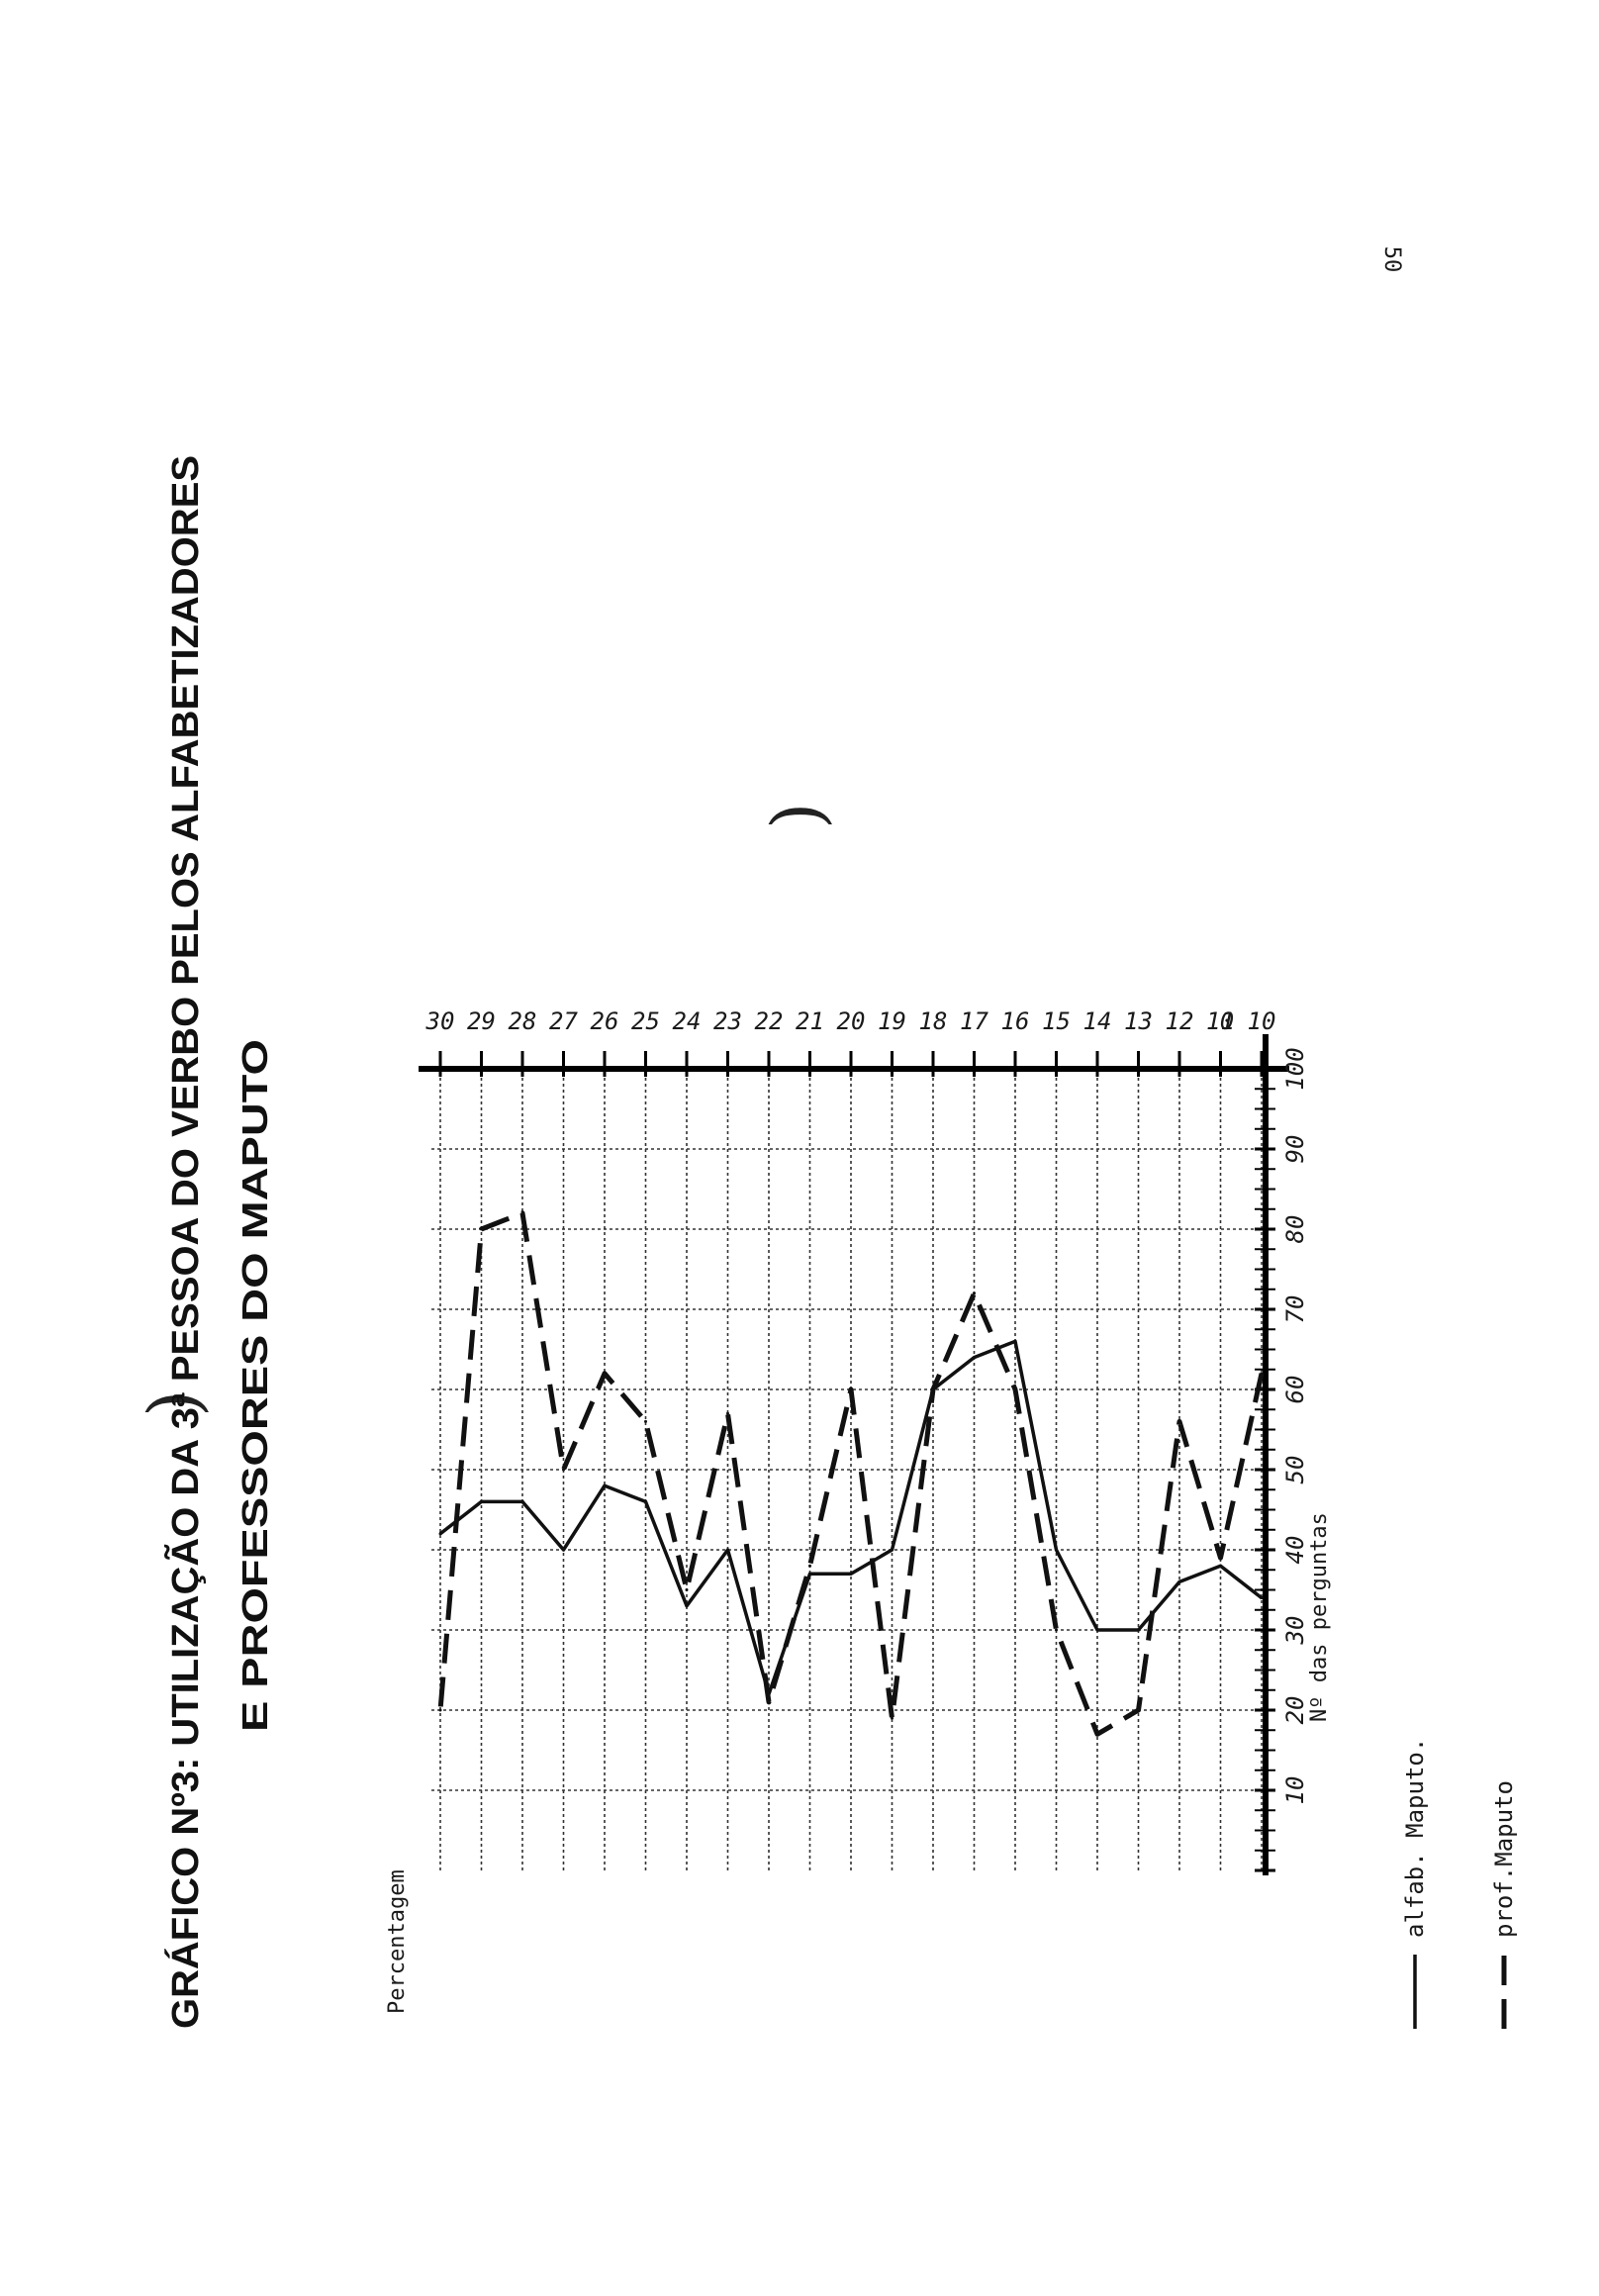  I want to click on y-tick-label-50: 50, so click(1295, 1470).